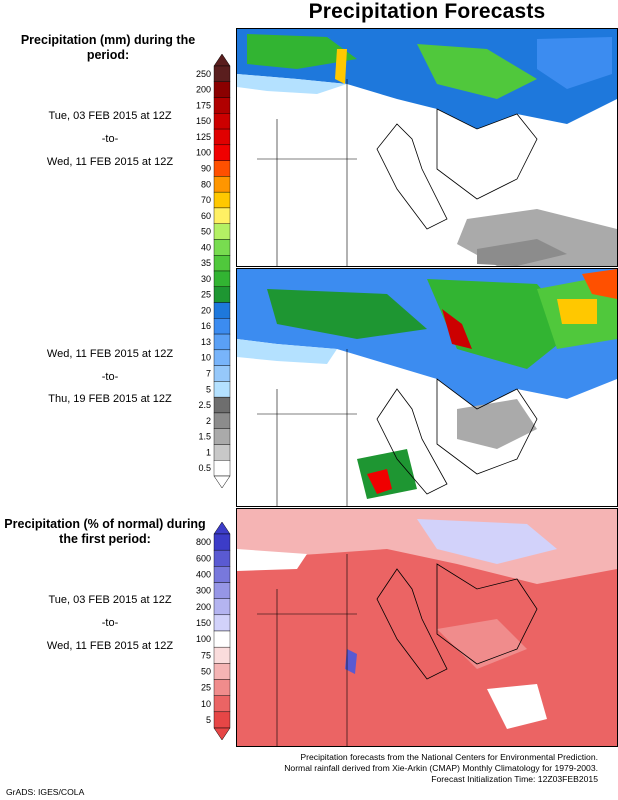 This screenshot has width=618, height=800. I want to click on mm-scale-label: 25, so click(206, 295).